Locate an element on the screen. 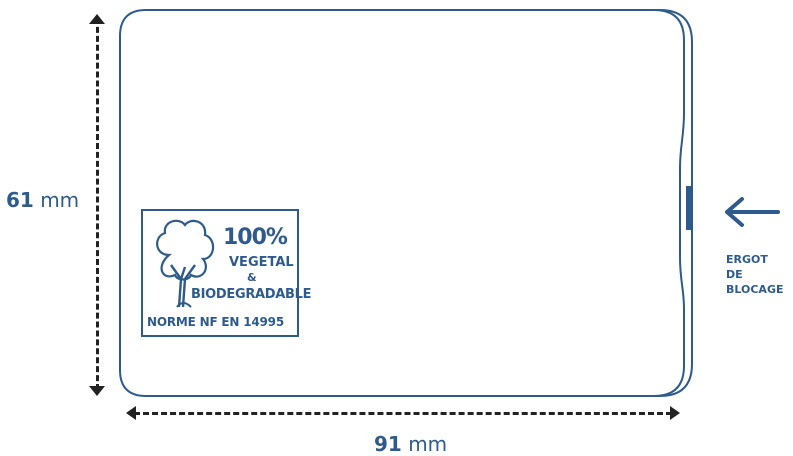 The height and width of the screenshot is (456, 793). callout-line-2: DE is located at coordinates (734, 274).